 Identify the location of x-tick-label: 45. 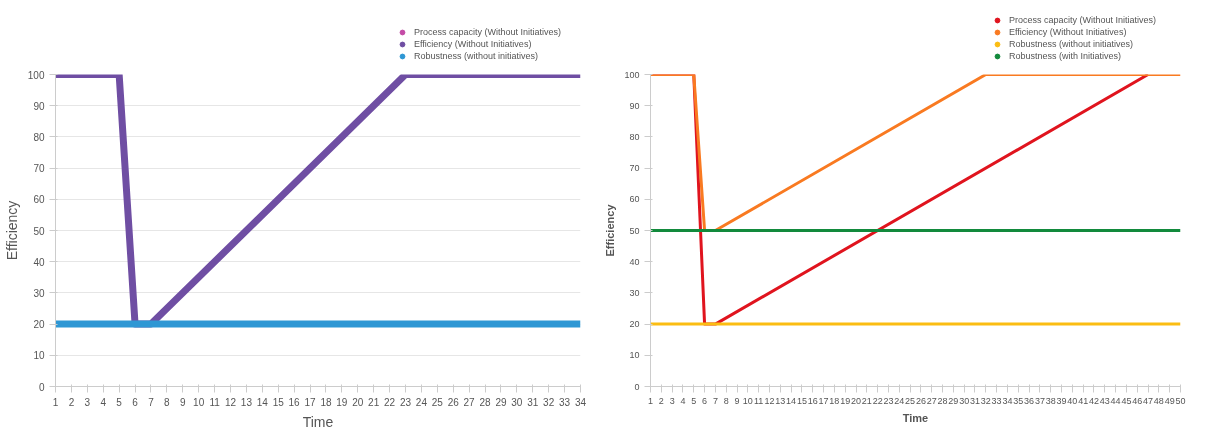
(1126, 400).